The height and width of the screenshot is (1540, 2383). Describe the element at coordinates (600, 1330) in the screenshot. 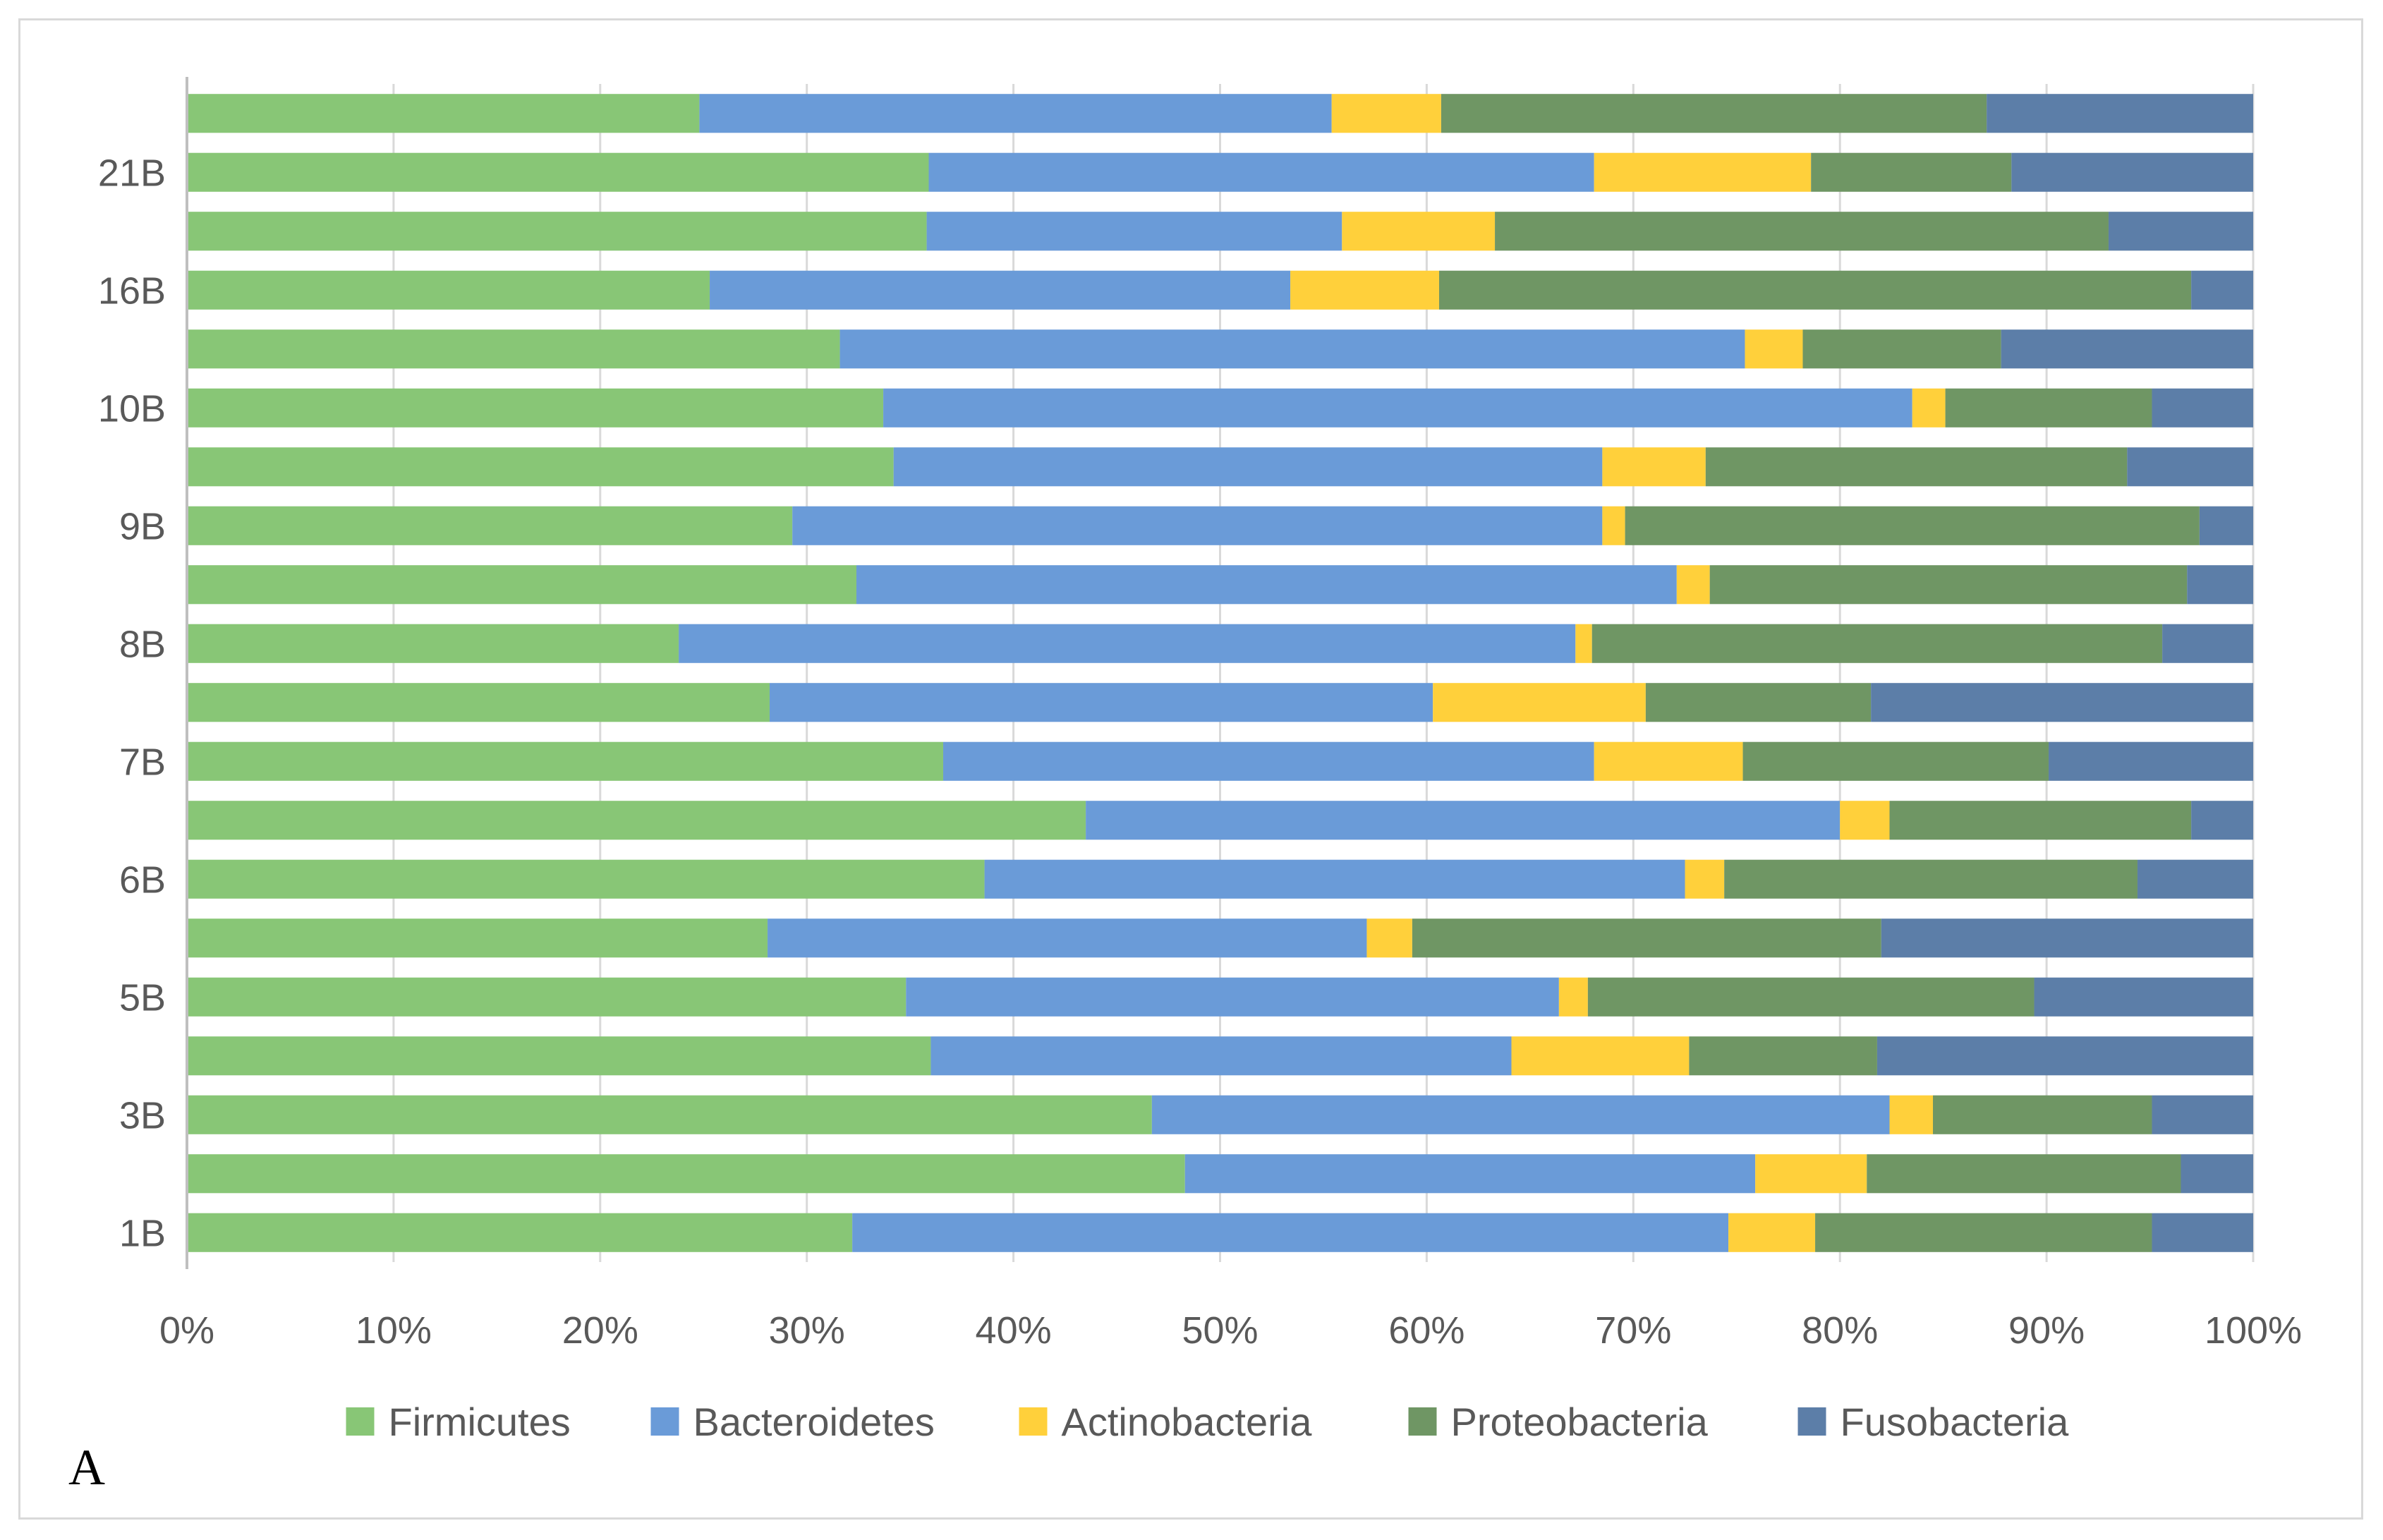

I see `x-tick-label: 20%` at that location.